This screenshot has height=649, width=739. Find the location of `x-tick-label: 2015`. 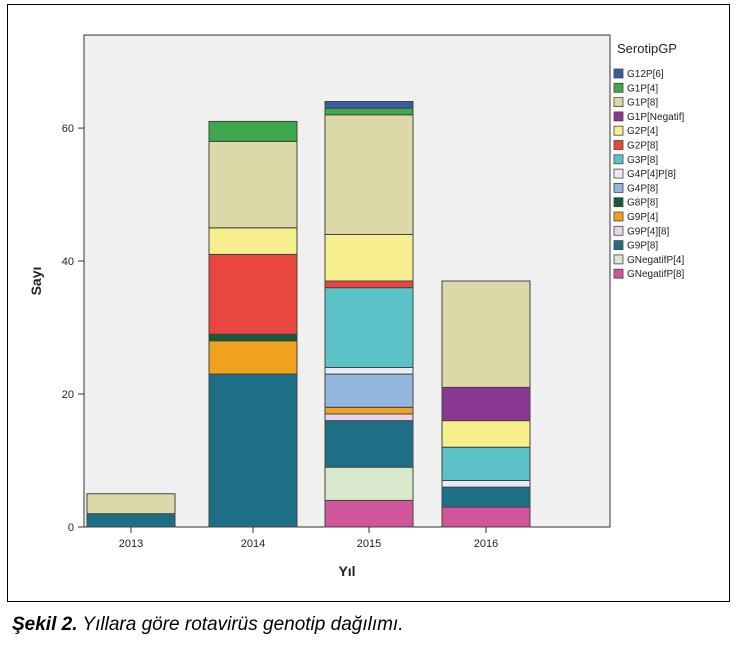

x-tick-label: 2015 is located at coordinates (369, 544).